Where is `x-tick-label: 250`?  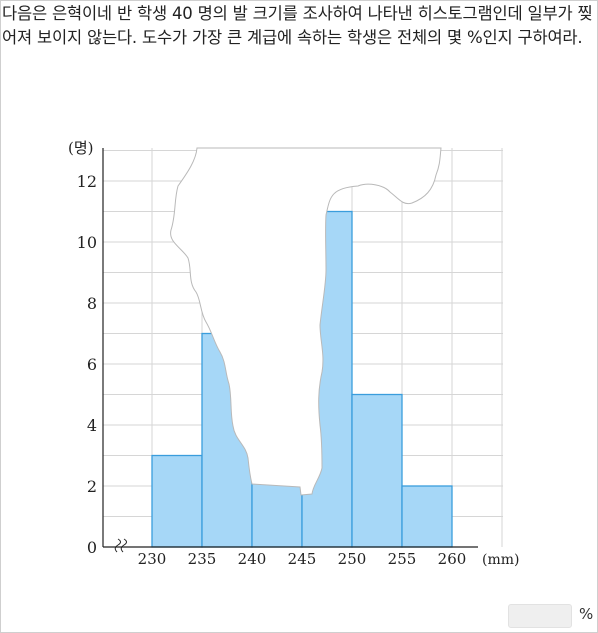
x-tick-label: 250 is located at coordinates (352, 559).